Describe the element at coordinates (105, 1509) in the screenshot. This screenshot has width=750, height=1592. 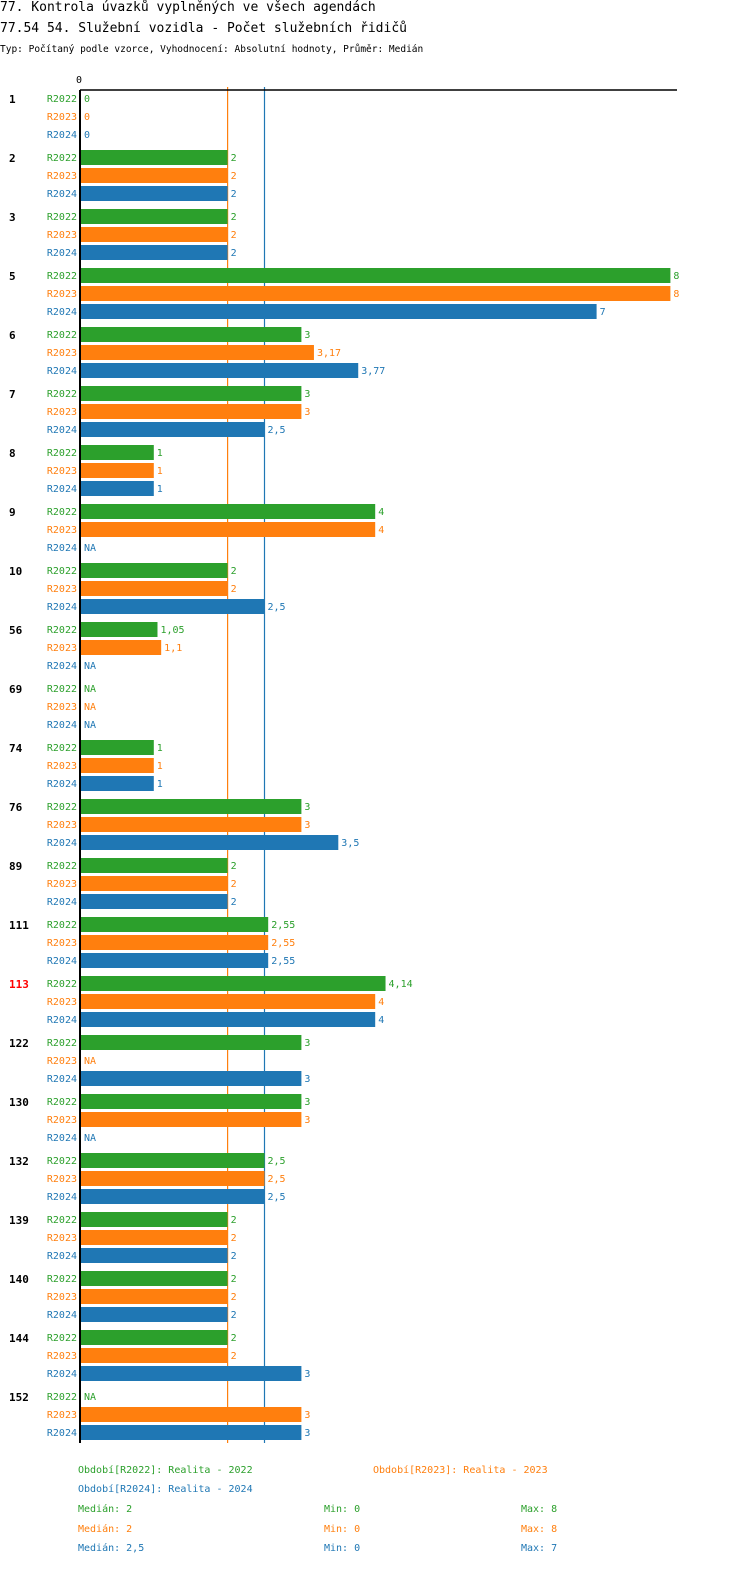
I see `stat-median-r2022: Medián: 2` at that location.